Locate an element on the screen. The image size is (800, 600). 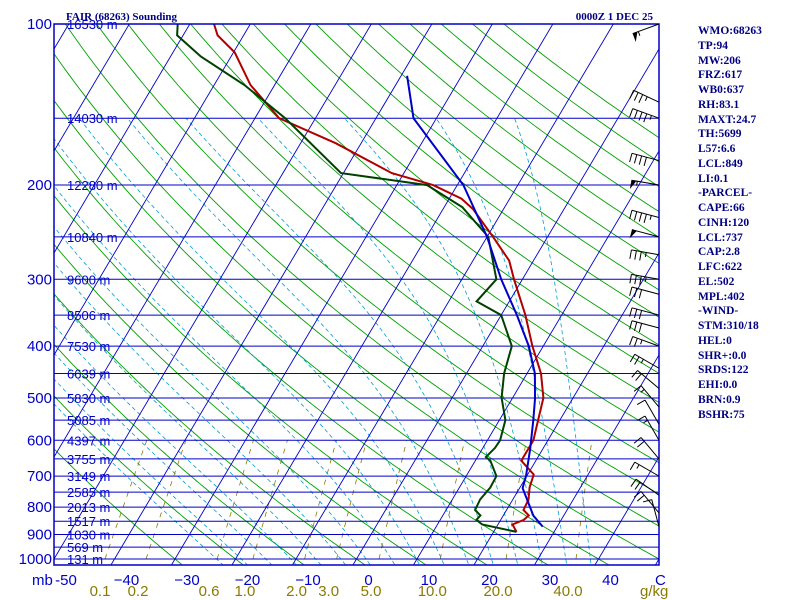
isotherm is located at coordinates (152, 190).